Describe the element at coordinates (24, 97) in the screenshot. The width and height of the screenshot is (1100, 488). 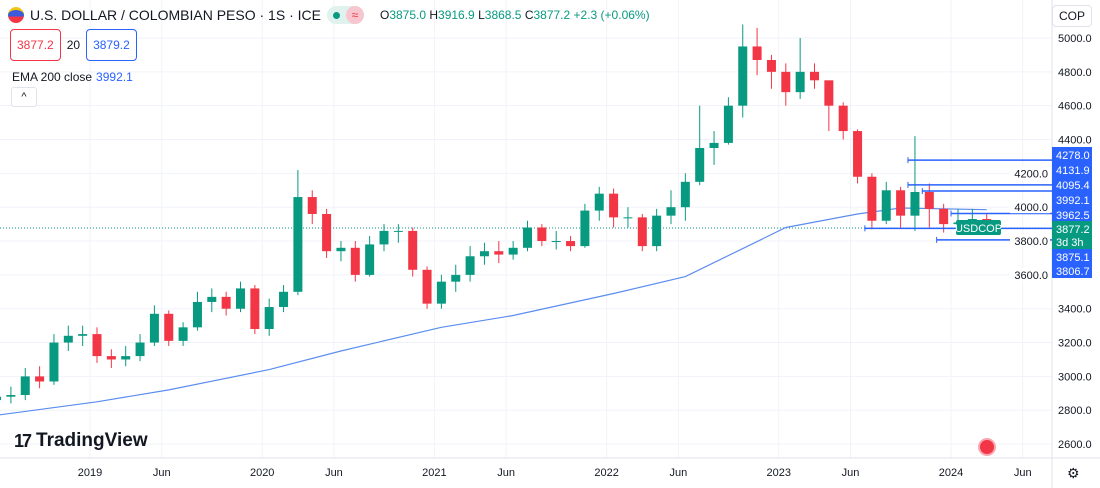
I see `collapse-legend-button: ^` at that location.